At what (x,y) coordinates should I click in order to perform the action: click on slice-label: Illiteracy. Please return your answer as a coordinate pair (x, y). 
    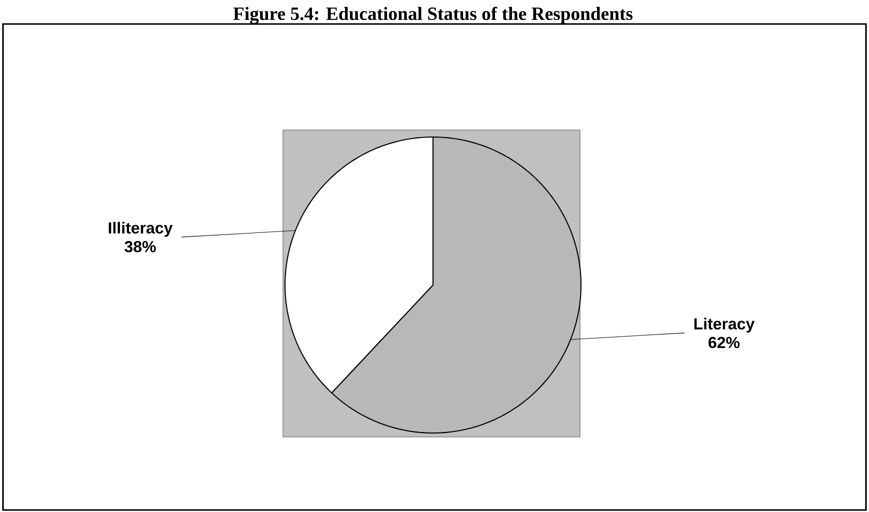
    Looking at the image, I should click on (140, 229).